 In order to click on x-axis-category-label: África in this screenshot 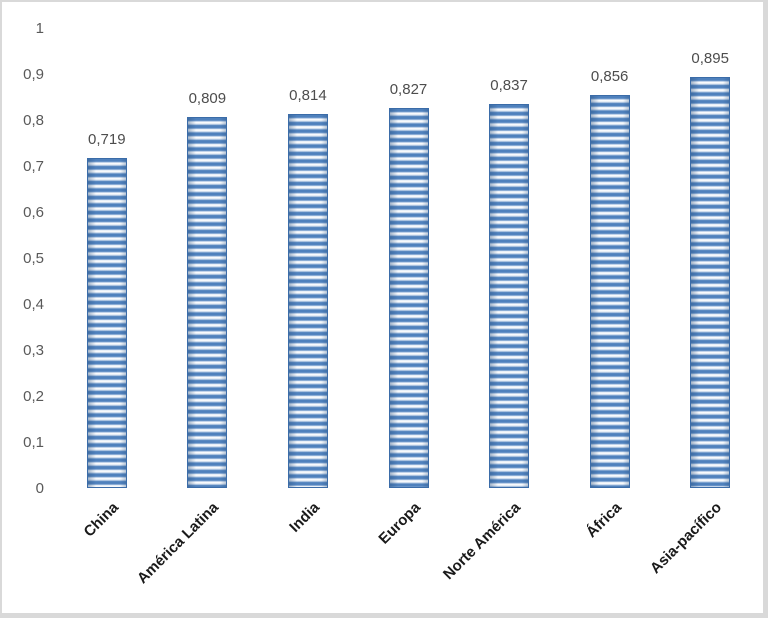, I will do `click(603, 520)`.